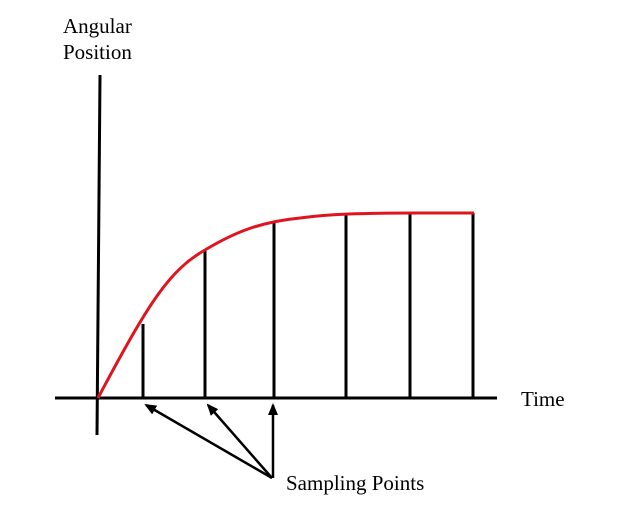 The height and width of the screenshot is (506, 624). What do you see at coordinates (543, 399) in the screenshot?
I see `x-axis-label: Time` at bounding box center [543, 399].